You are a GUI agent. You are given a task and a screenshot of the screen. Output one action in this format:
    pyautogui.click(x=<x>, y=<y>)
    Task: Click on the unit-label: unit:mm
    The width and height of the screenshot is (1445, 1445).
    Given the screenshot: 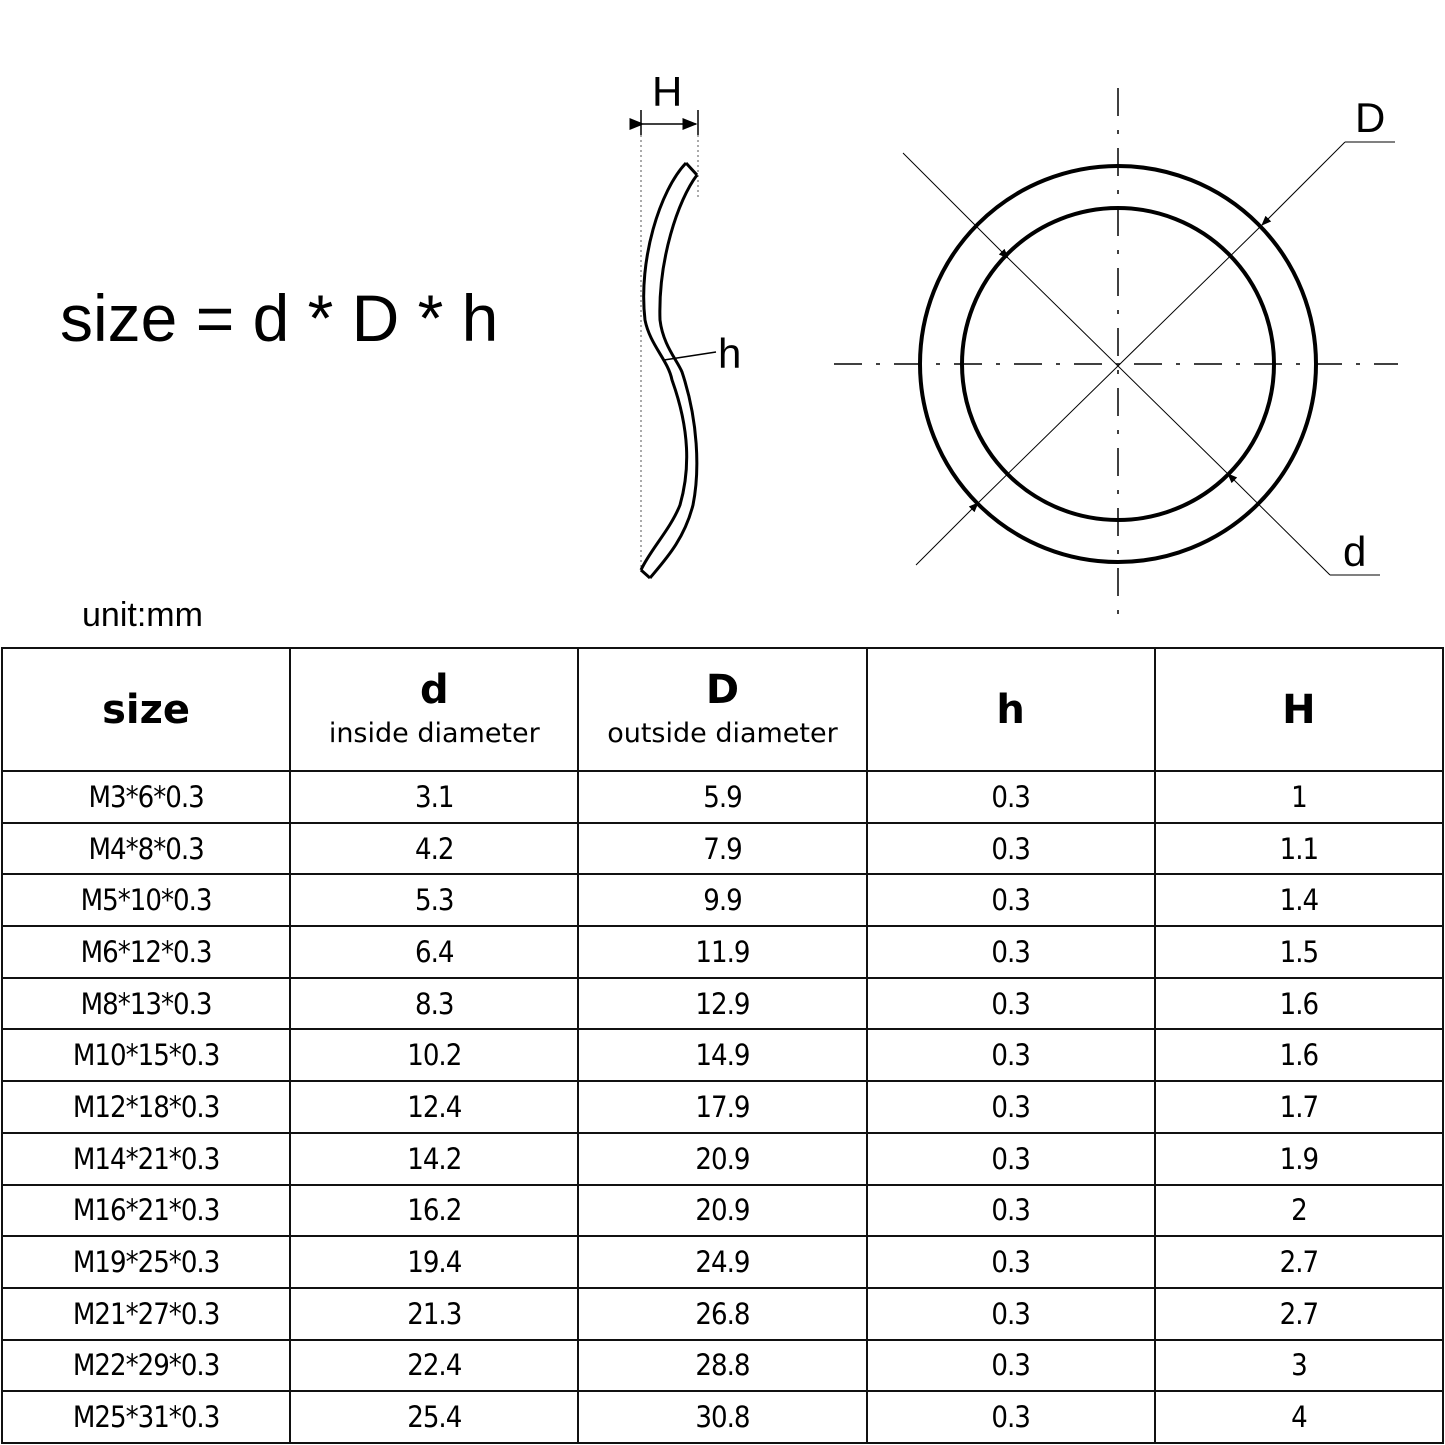 What is the action you would take?
    pyautogui.click(x=142, y=615)
    